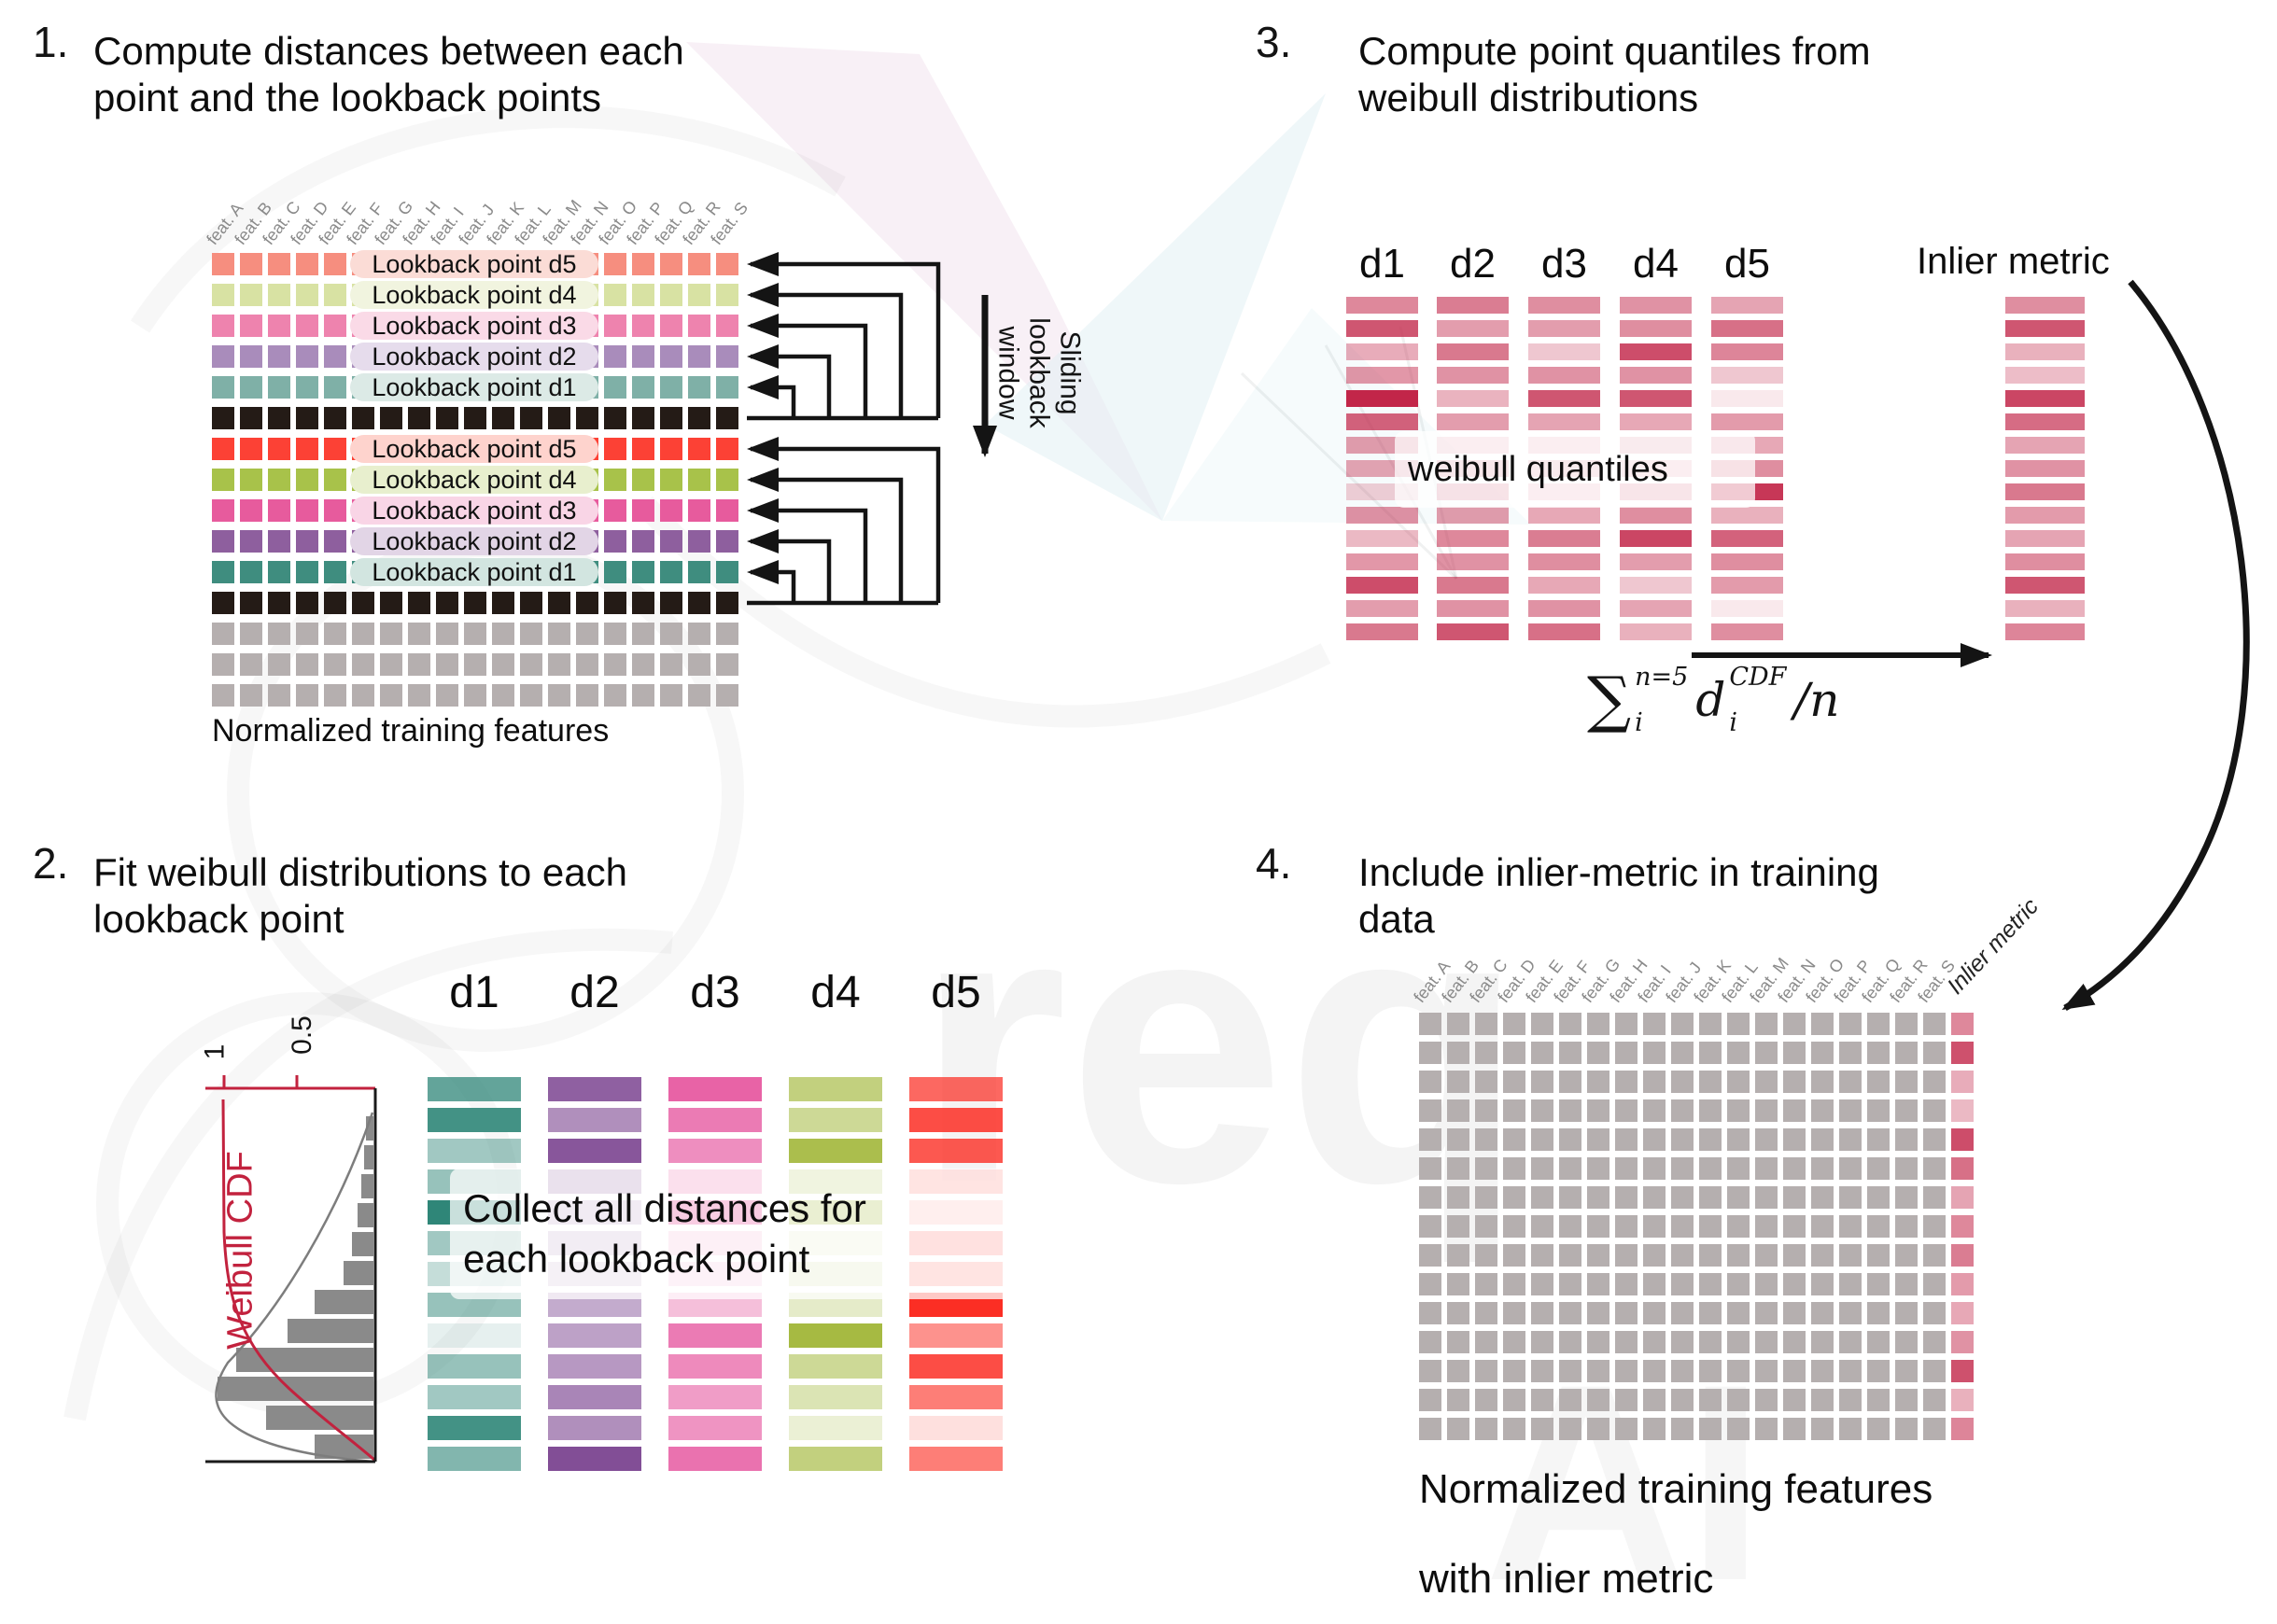 This screenshot has width=2277, height=1624. I want to click on step3-col-header: d1, so click(1382, 264).